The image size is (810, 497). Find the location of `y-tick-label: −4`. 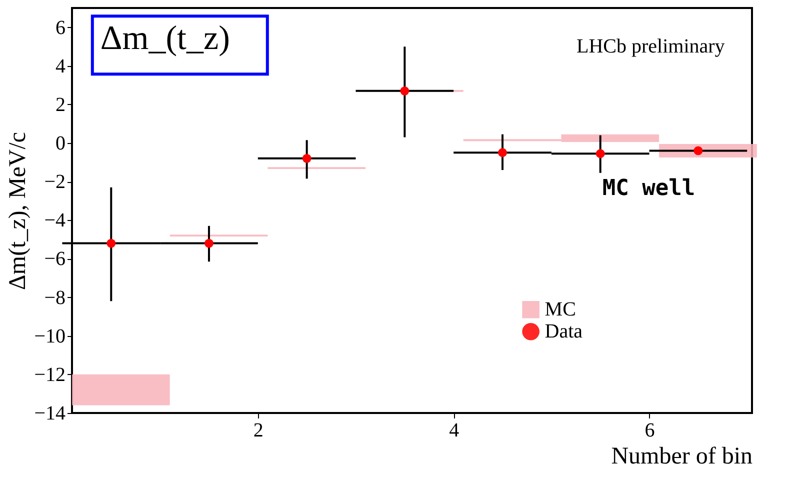

y-tick-label: −4 is located at coordinates (55, 221).